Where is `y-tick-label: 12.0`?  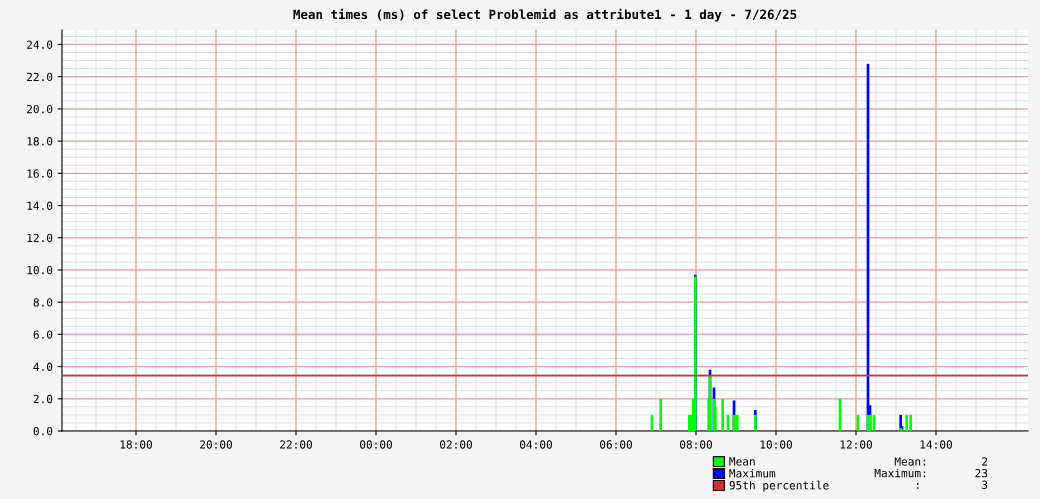
y-tick-label: 12.0 is located at coordinates (40, 238).